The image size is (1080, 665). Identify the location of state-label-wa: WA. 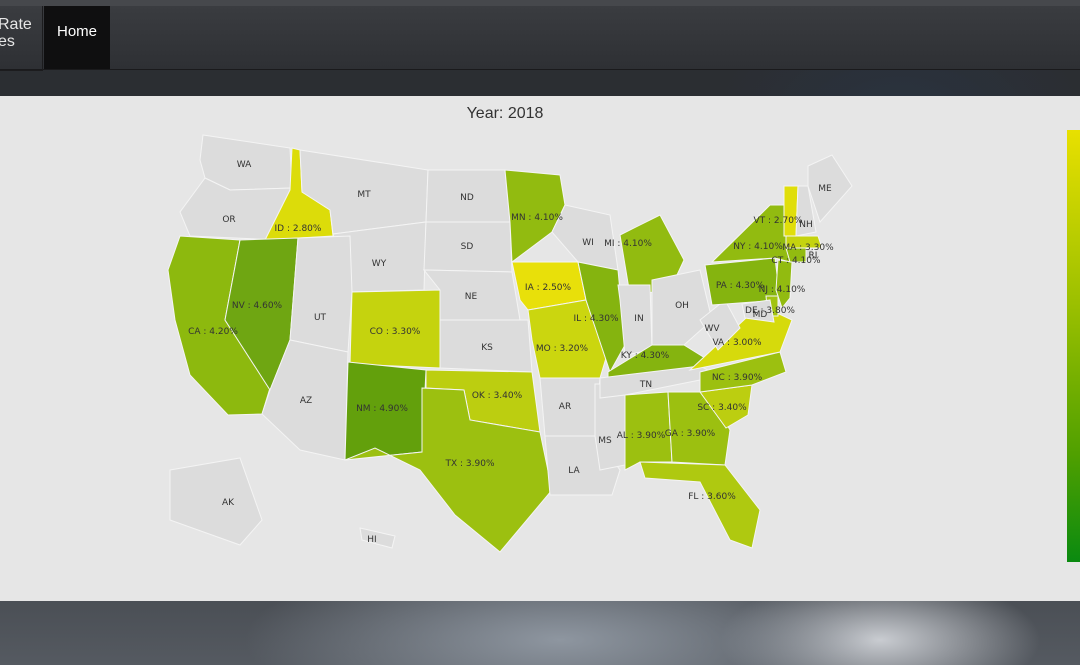
(244, 165).